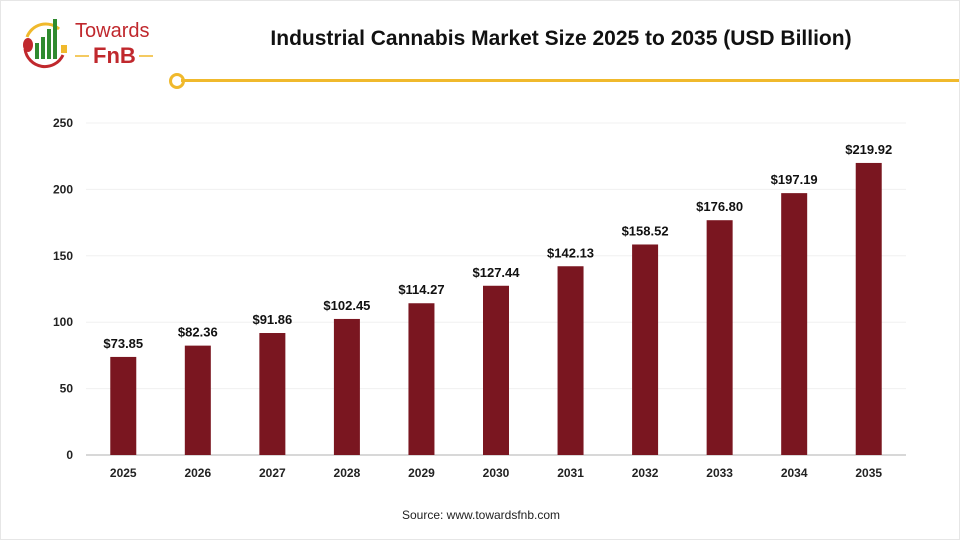 The width and height of the screenshot is (960, 540). What do you see at coordinates (868, 473) in the screenshot?
I see `x-tick-label: 2035` at bounding box center [868, 473].